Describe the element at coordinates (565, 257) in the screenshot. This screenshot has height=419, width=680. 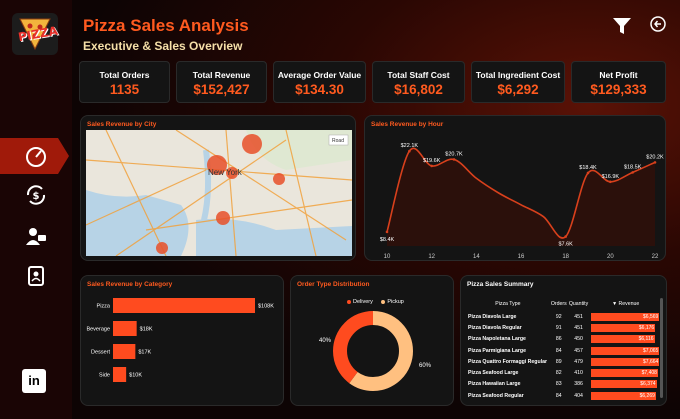
I see `x-tick-label: 18` at that location.